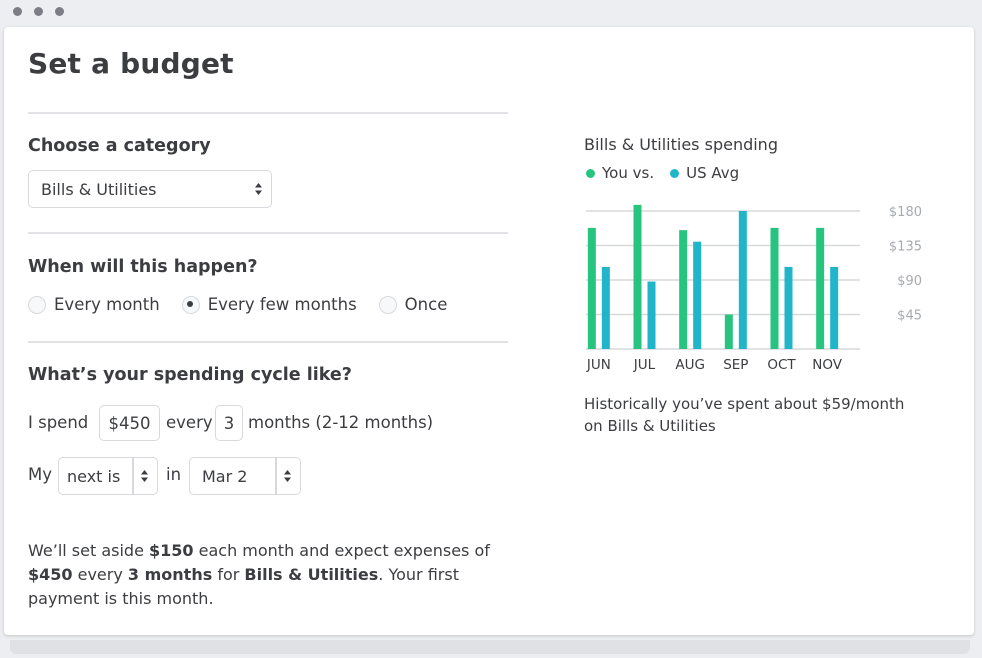 The image size is (982, 658). What do you see at coordinates (131, 63) in the screenshot?
I see `page-title: Set a budget` at bounding box center [131, 63].